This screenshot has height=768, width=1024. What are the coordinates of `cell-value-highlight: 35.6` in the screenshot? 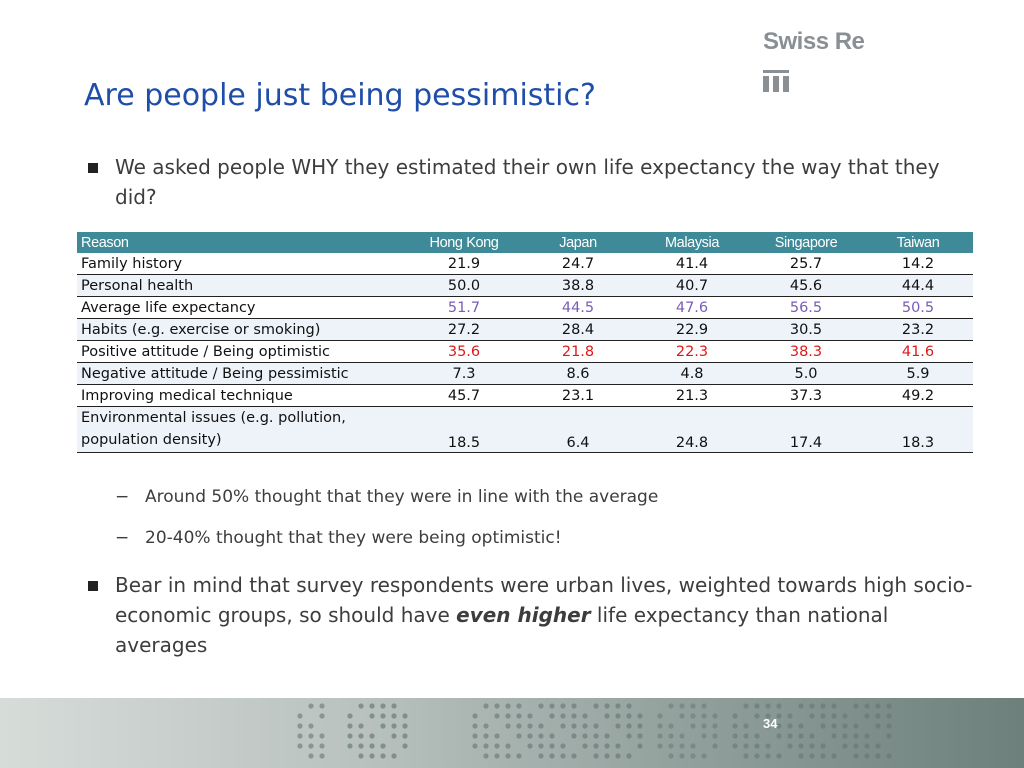 It's located at (464, 351).